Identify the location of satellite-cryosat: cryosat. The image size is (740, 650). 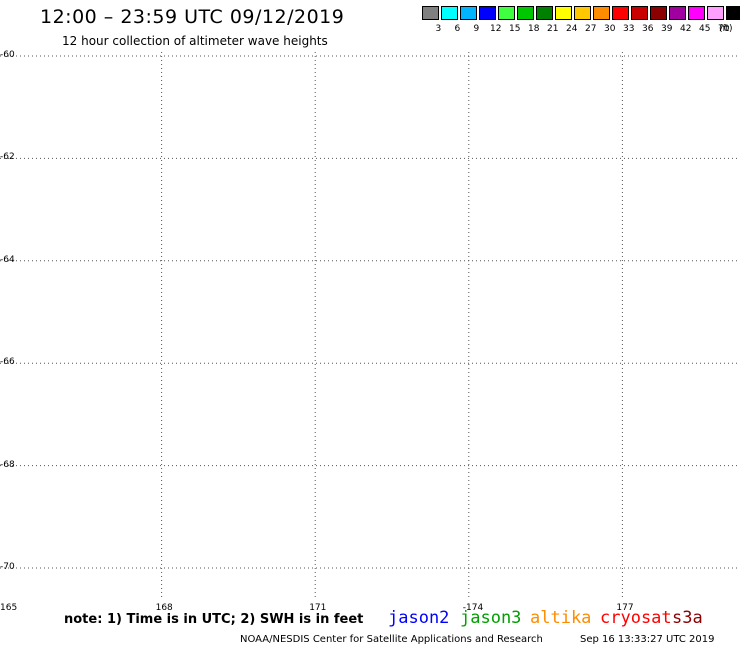
(636, 618).